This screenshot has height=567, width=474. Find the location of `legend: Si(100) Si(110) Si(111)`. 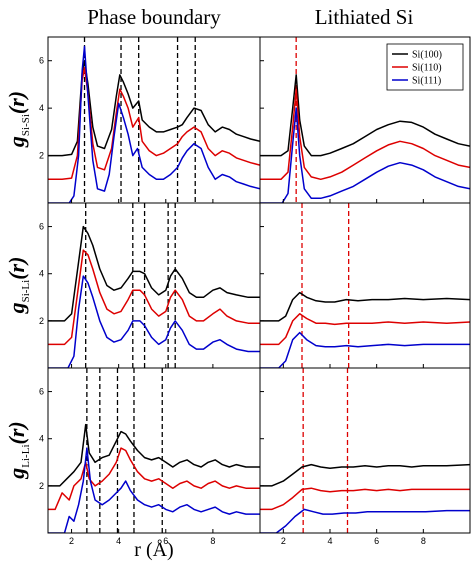

legend: Si(100) Si(110) Si(111) is located at coordinates (425, 67).